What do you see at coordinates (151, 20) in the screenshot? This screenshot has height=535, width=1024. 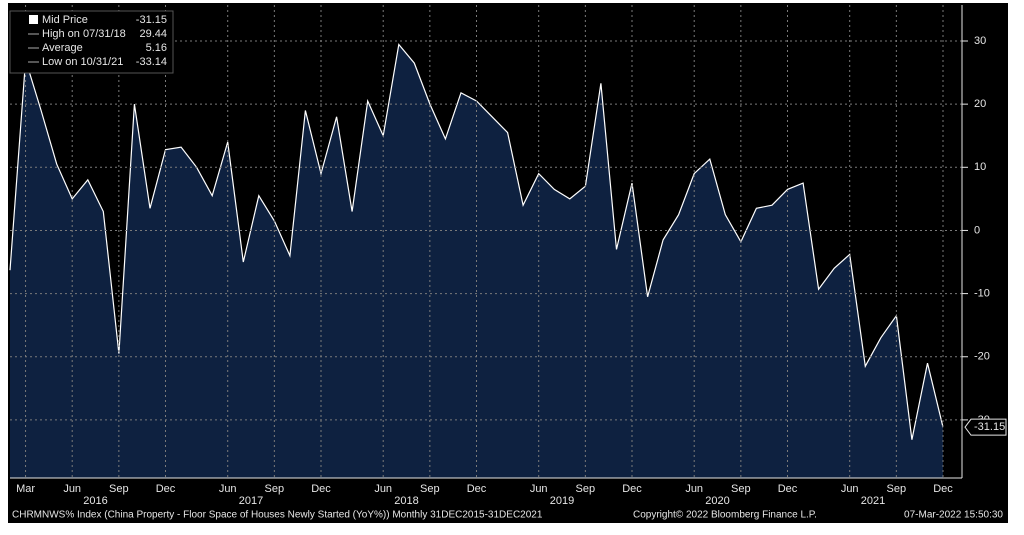 I see `legend-value: -31.15` at bounding box center [151, 20].